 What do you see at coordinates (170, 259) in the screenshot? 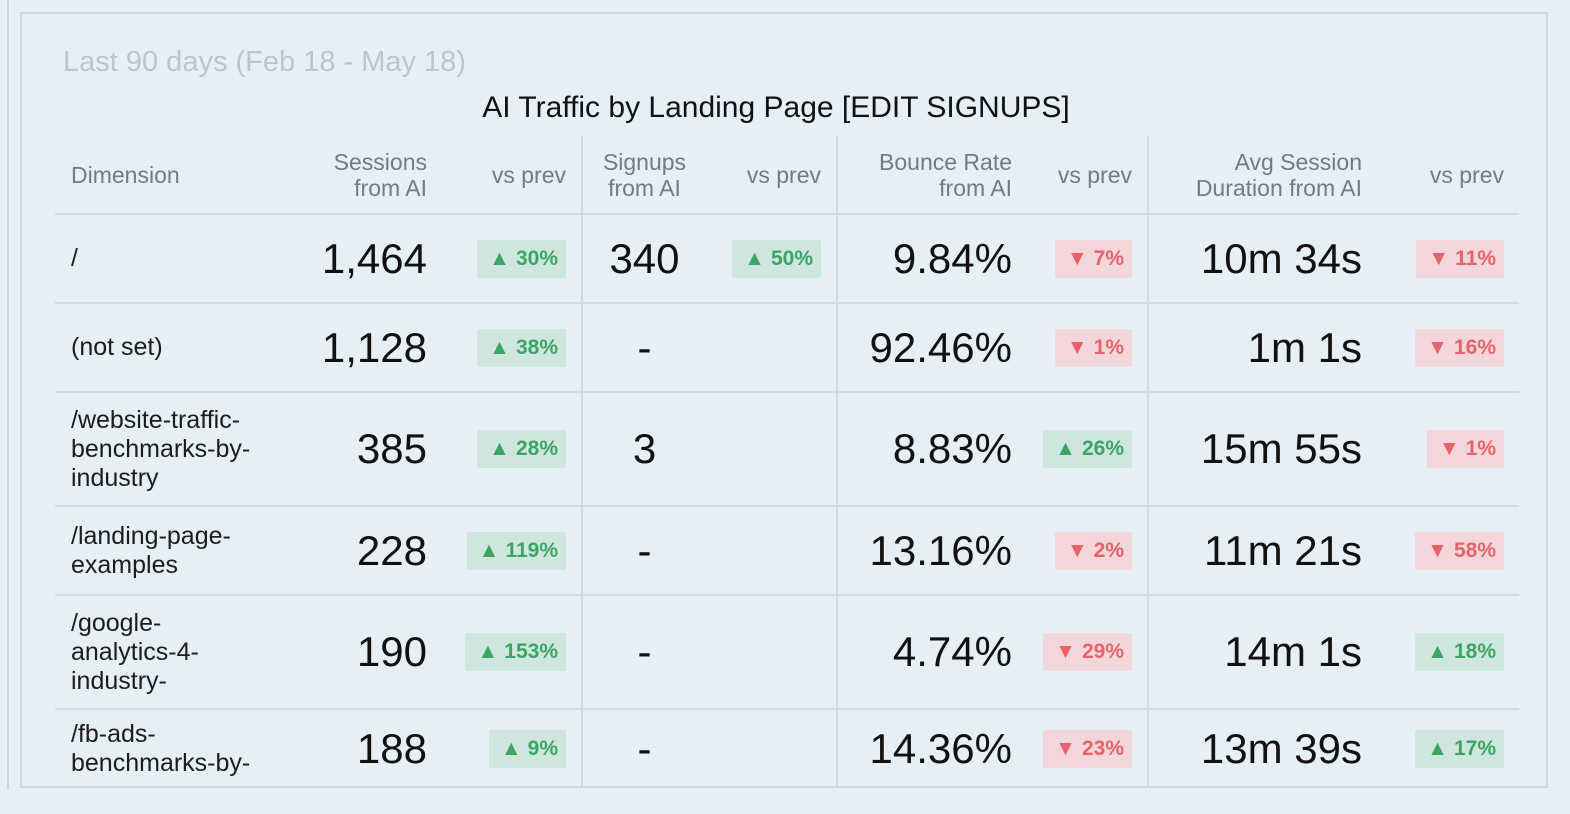
I see `cell-dimension: /` at bounding box center [170, 259].